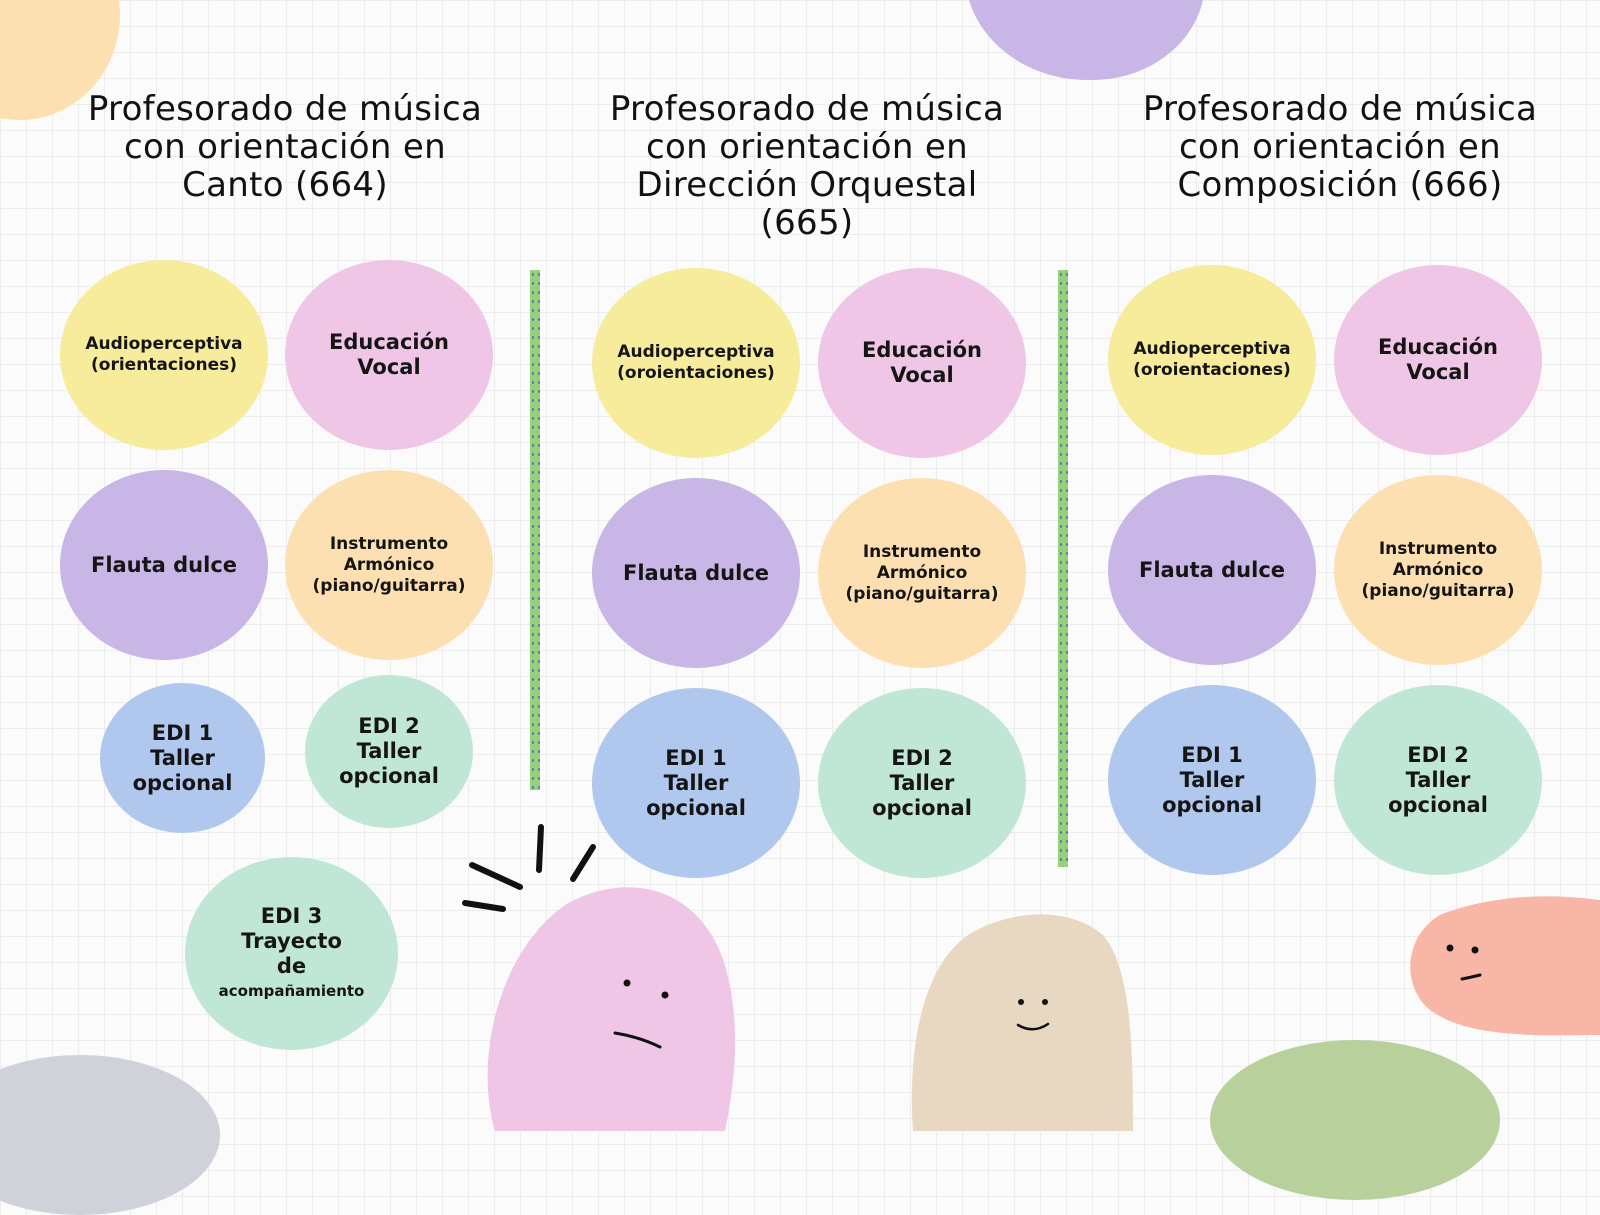  What do you see at coordinates (291, 940) in the screenshot?
I see `bubble-line: Trayecto` at bounding box center [291, 940].